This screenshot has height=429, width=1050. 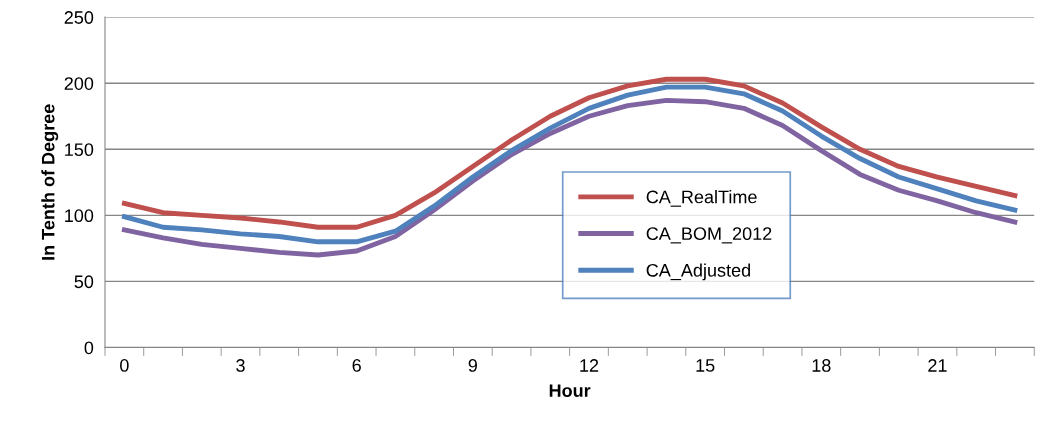 What do you see at coordinates (240, 365) in the screenshot?
I see `x-tick-label: 3` at bounding box center [240, 365].